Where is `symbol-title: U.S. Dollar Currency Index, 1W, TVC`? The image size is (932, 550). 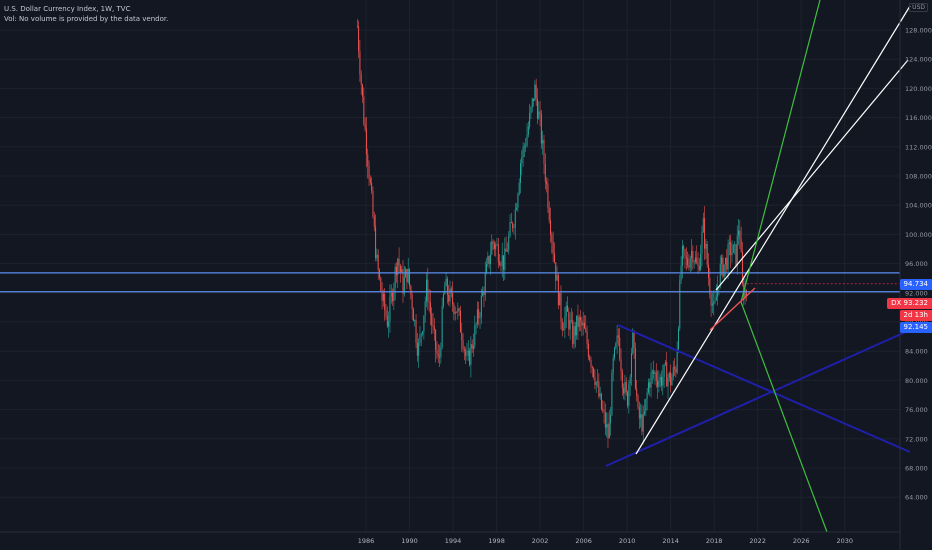
symbol-title: U.S. Dollar Currency Index, 1W, TVC is located at coordinates (67, 9).